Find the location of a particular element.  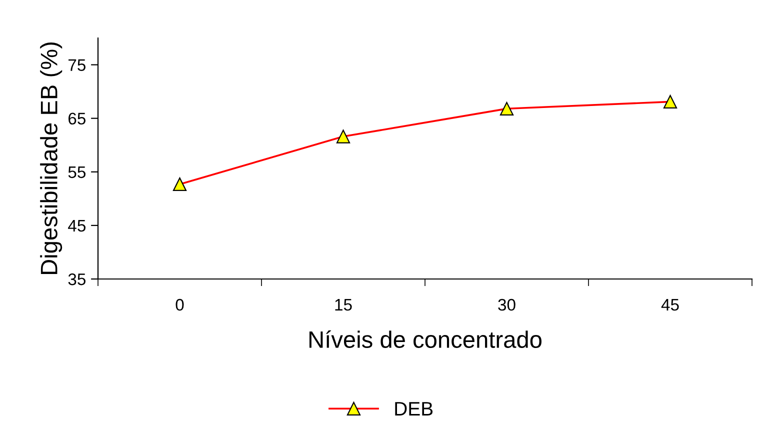

y-tick-label: 35 is located at coordinates (77, 279).